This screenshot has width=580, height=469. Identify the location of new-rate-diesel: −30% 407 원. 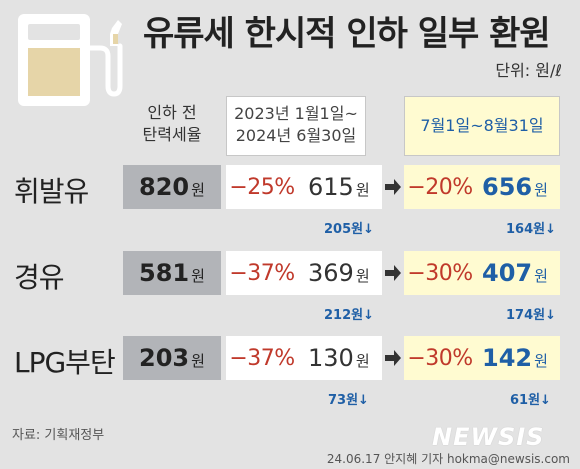
(482, 273).